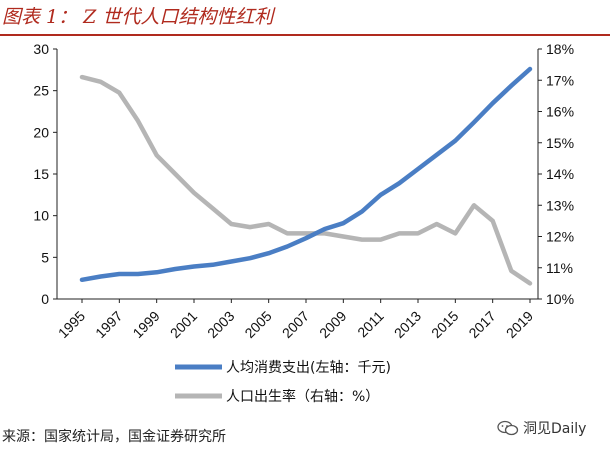  What do you see at coordinates (183, 324) in the screenshot?
I see `x-tick-label: 2001` at bounding box center [183, 324].